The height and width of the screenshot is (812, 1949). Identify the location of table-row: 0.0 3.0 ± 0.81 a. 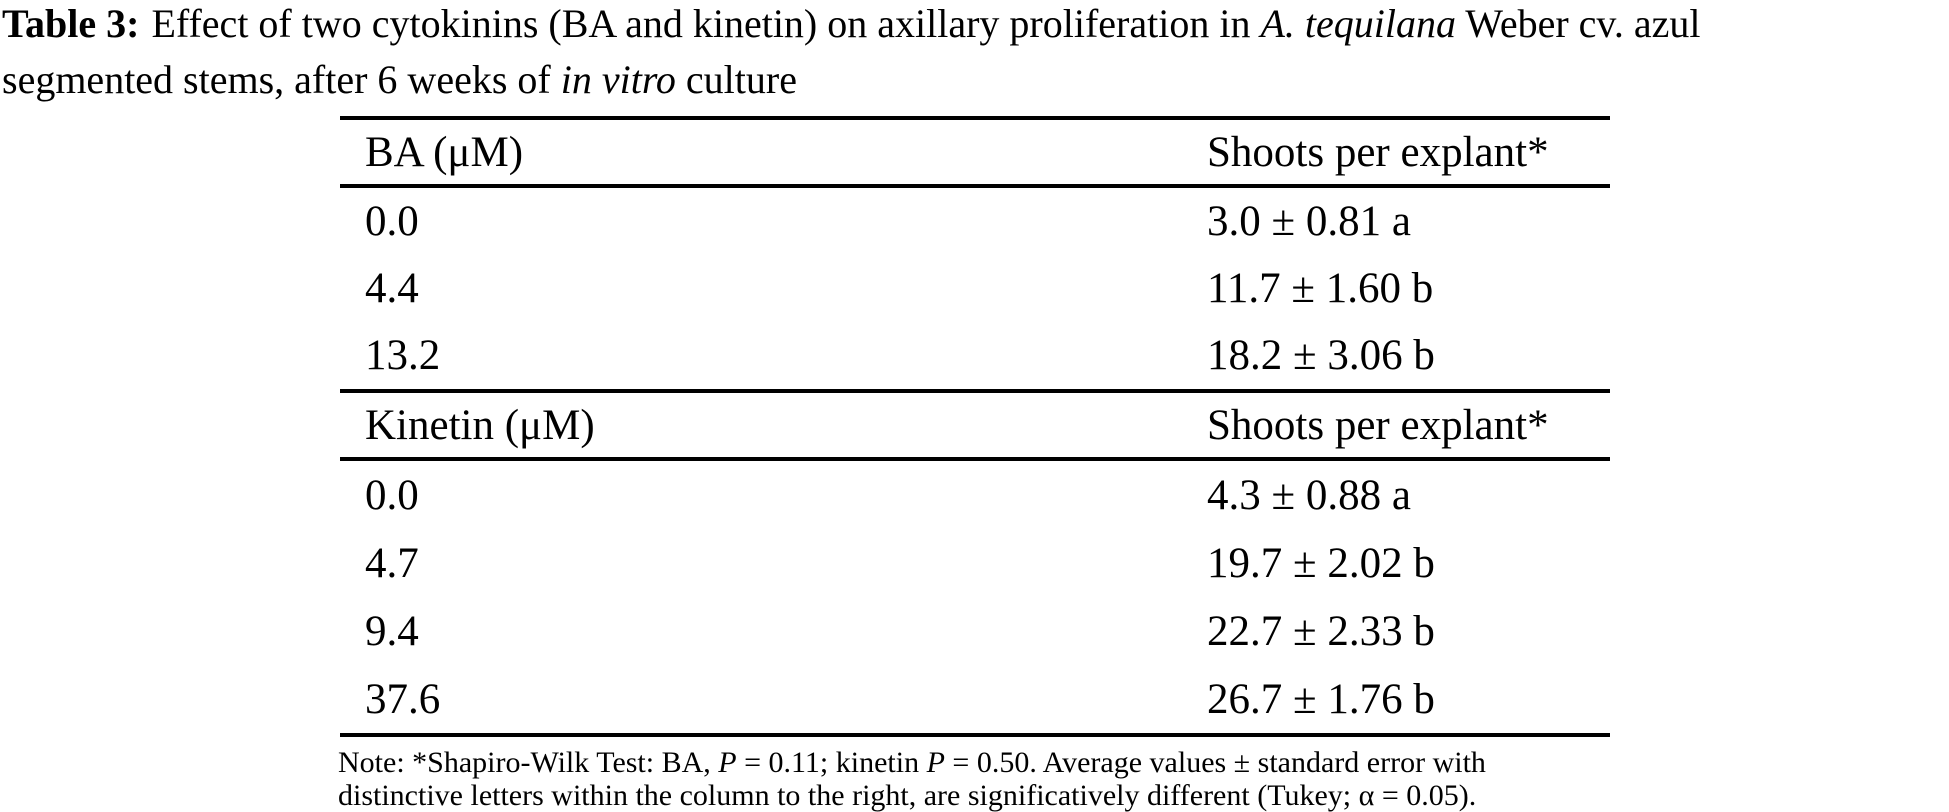
(975, 221).